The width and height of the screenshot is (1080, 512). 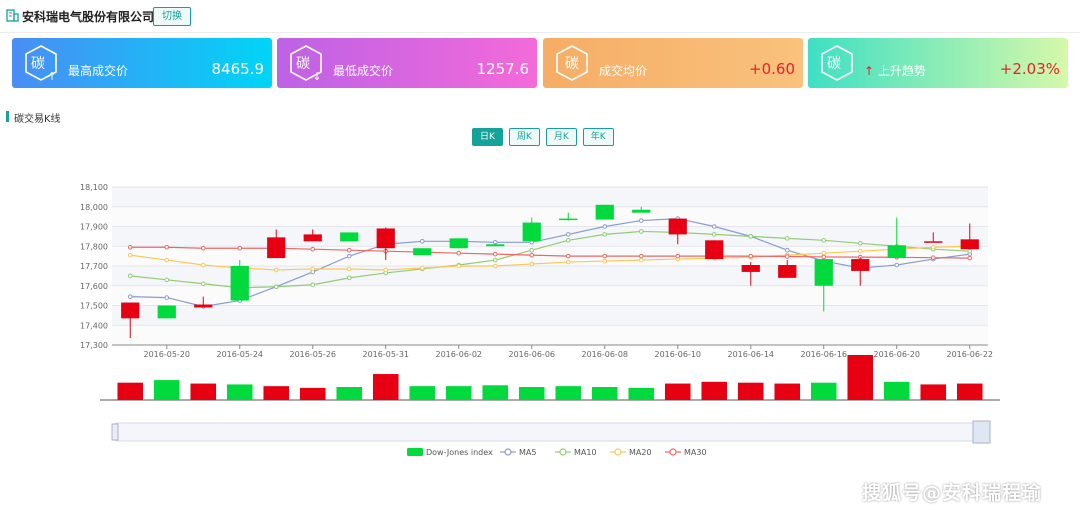 What do you see at coordinates (407, 63) in the screenshot?
I see `card-lowest-price: 碳 ↓ 最低成交价 1257.6` at bounding box center [407, 63].